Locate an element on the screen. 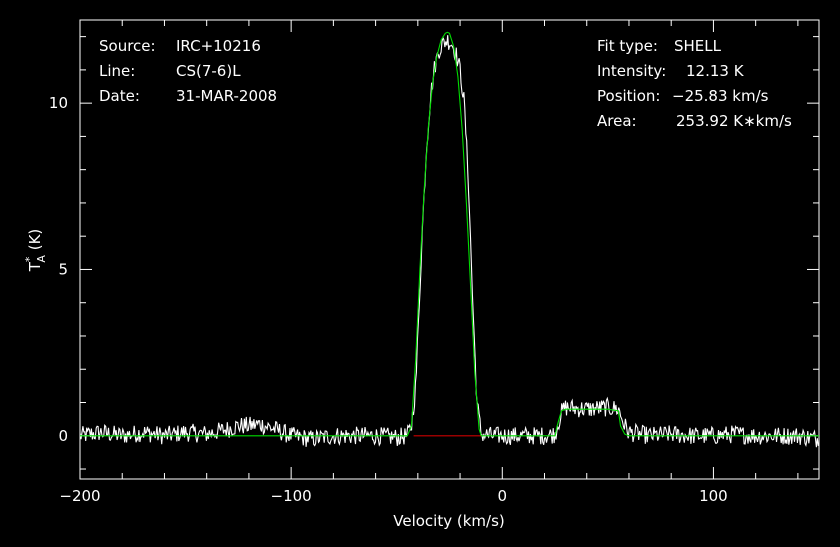 The image size is (840, 547). source-label: Source: is located at coordinates (127, 46).